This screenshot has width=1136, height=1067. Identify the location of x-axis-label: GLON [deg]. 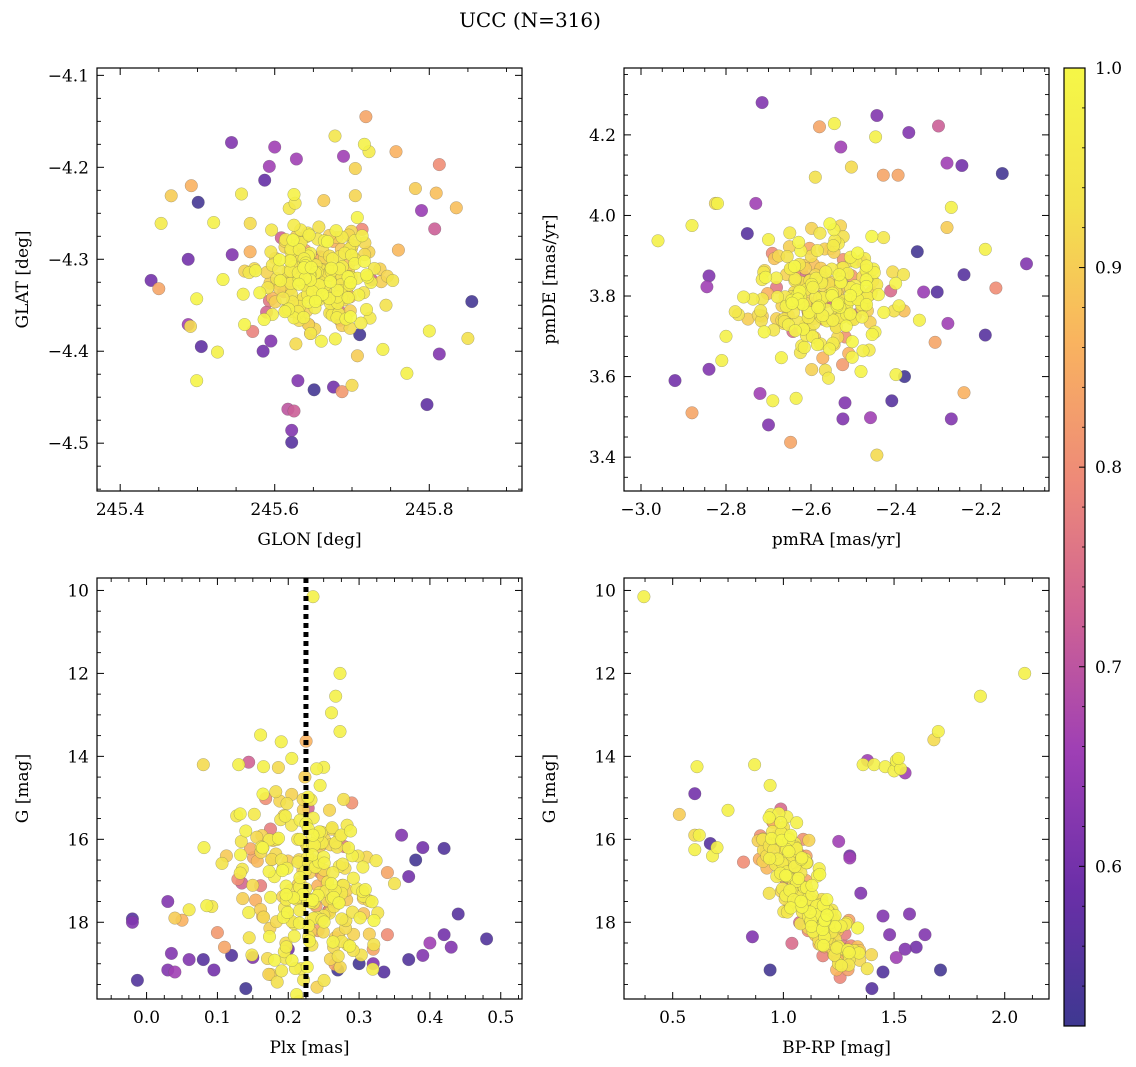
(309, 540).